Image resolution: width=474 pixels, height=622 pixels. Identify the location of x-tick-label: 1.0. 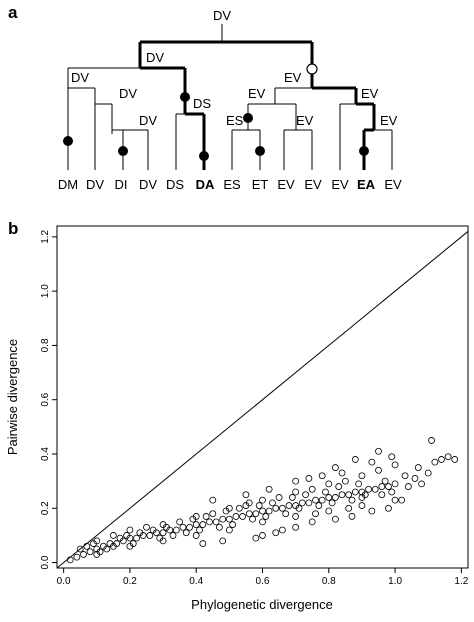
(395, 581).